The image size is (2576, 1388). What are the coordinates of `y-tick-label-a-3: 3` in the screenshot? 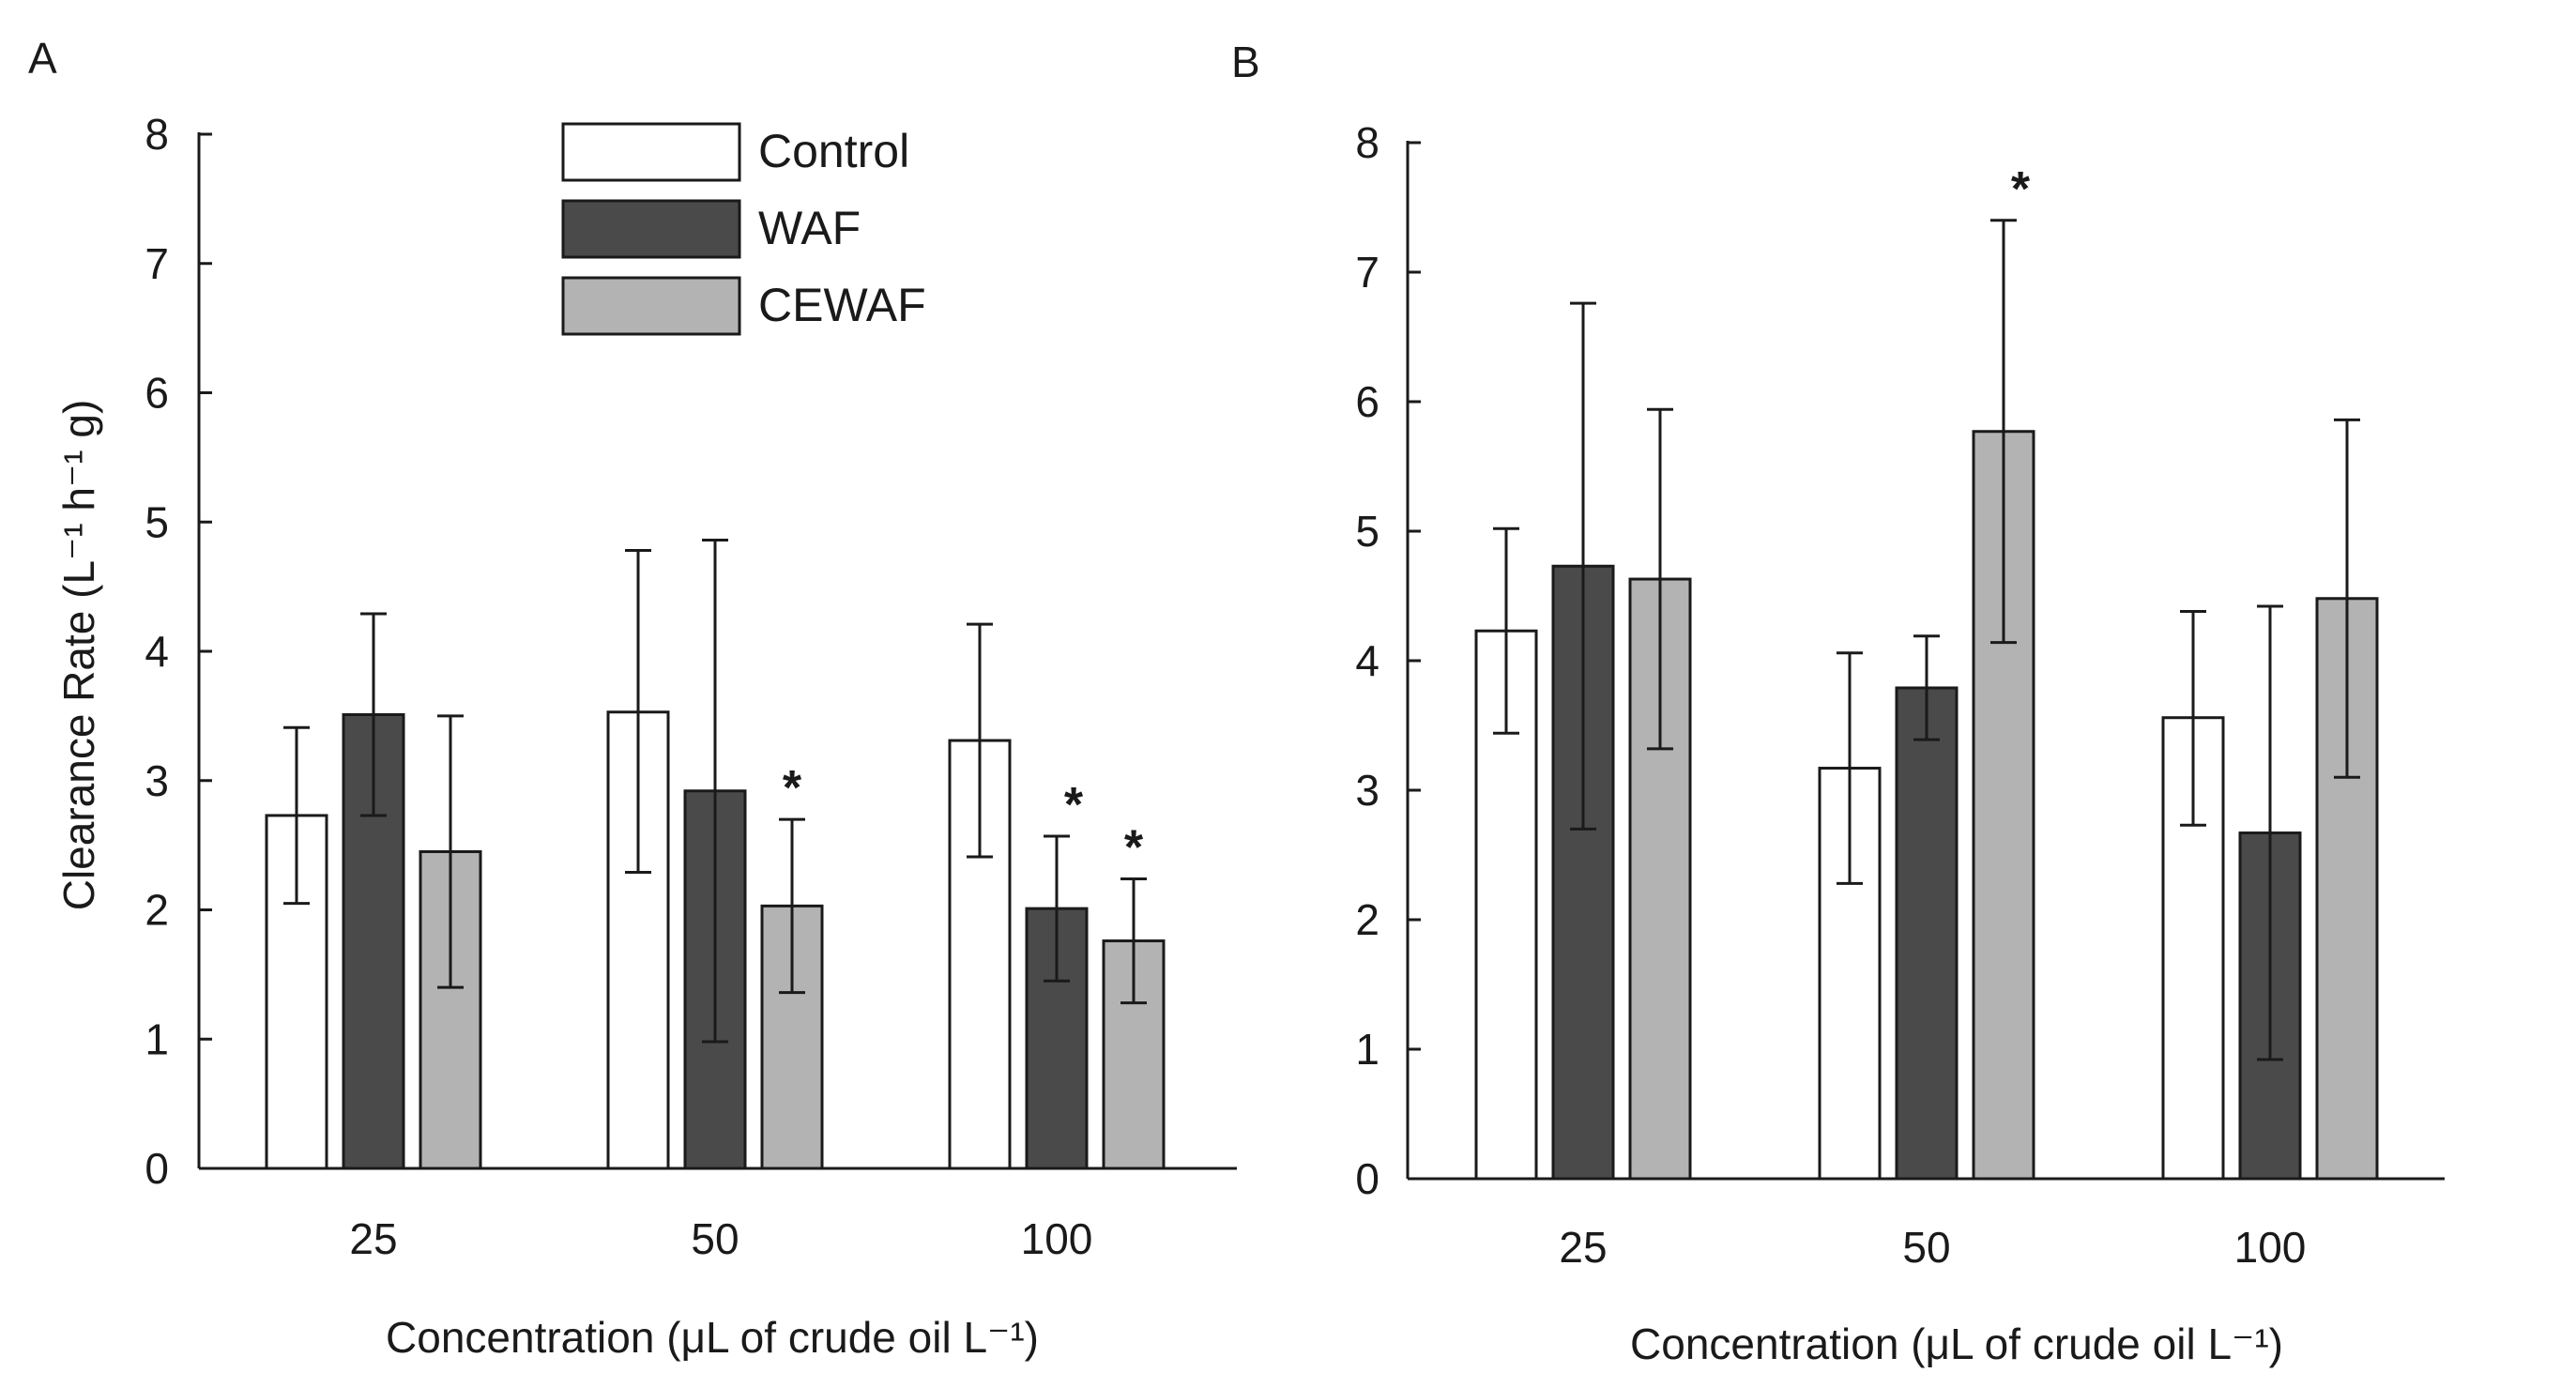 It's located at (157, 781).